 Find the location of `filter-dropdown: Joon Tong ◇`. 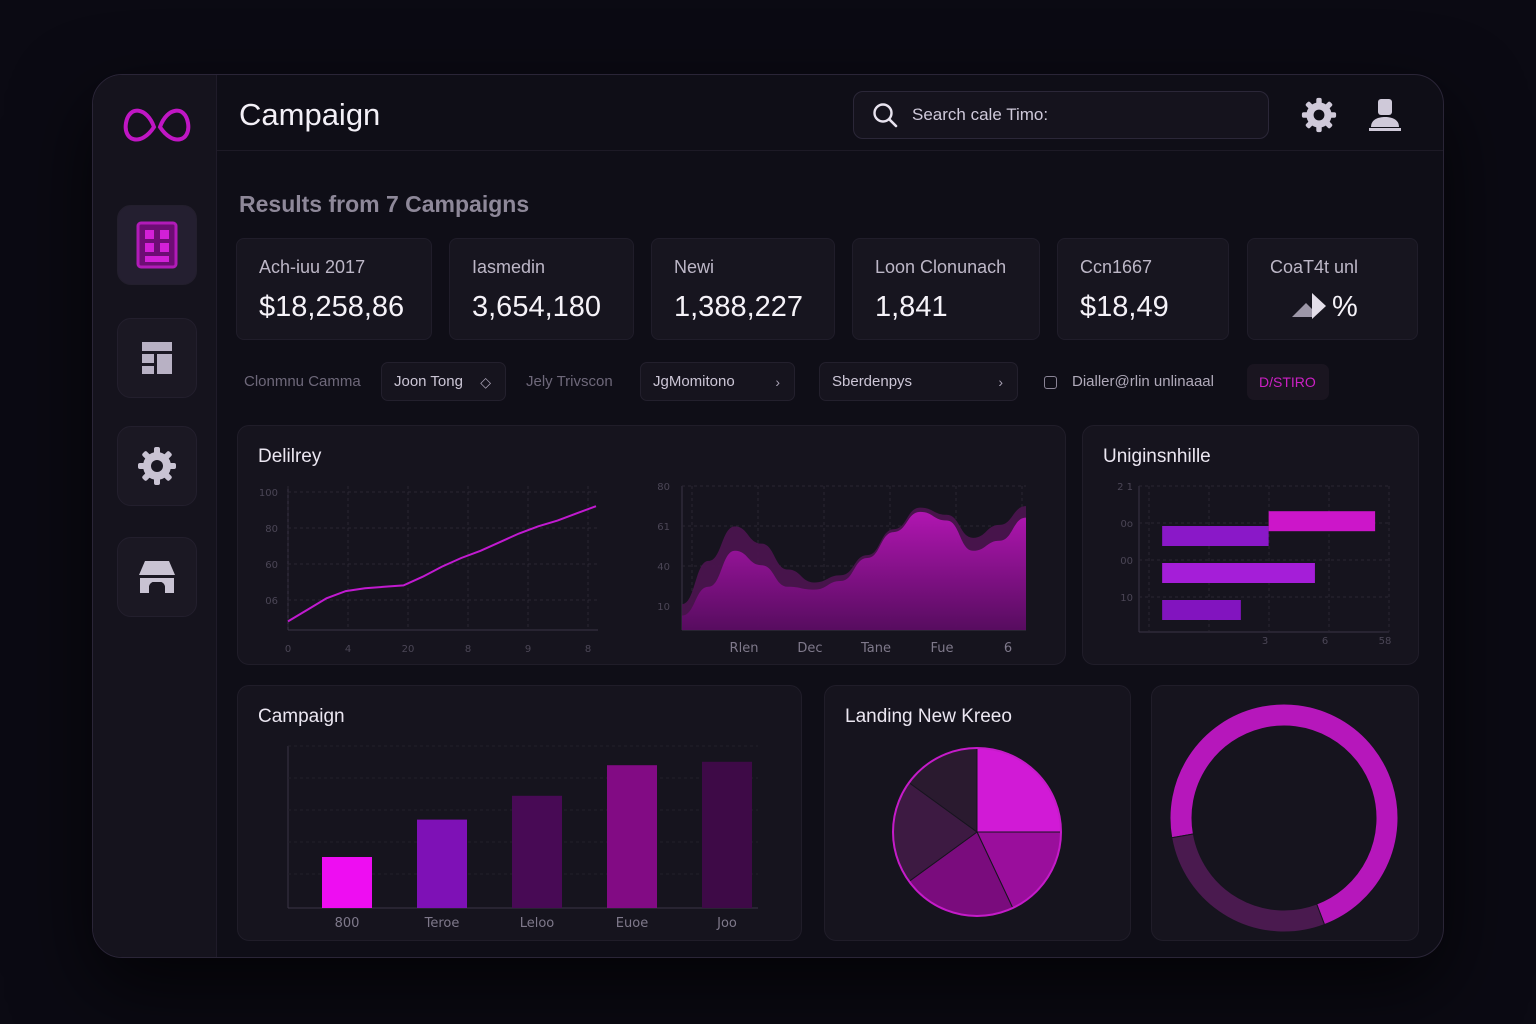

filter-dropdown: Joon Tong ◇ is located at coordinates (443, 381).